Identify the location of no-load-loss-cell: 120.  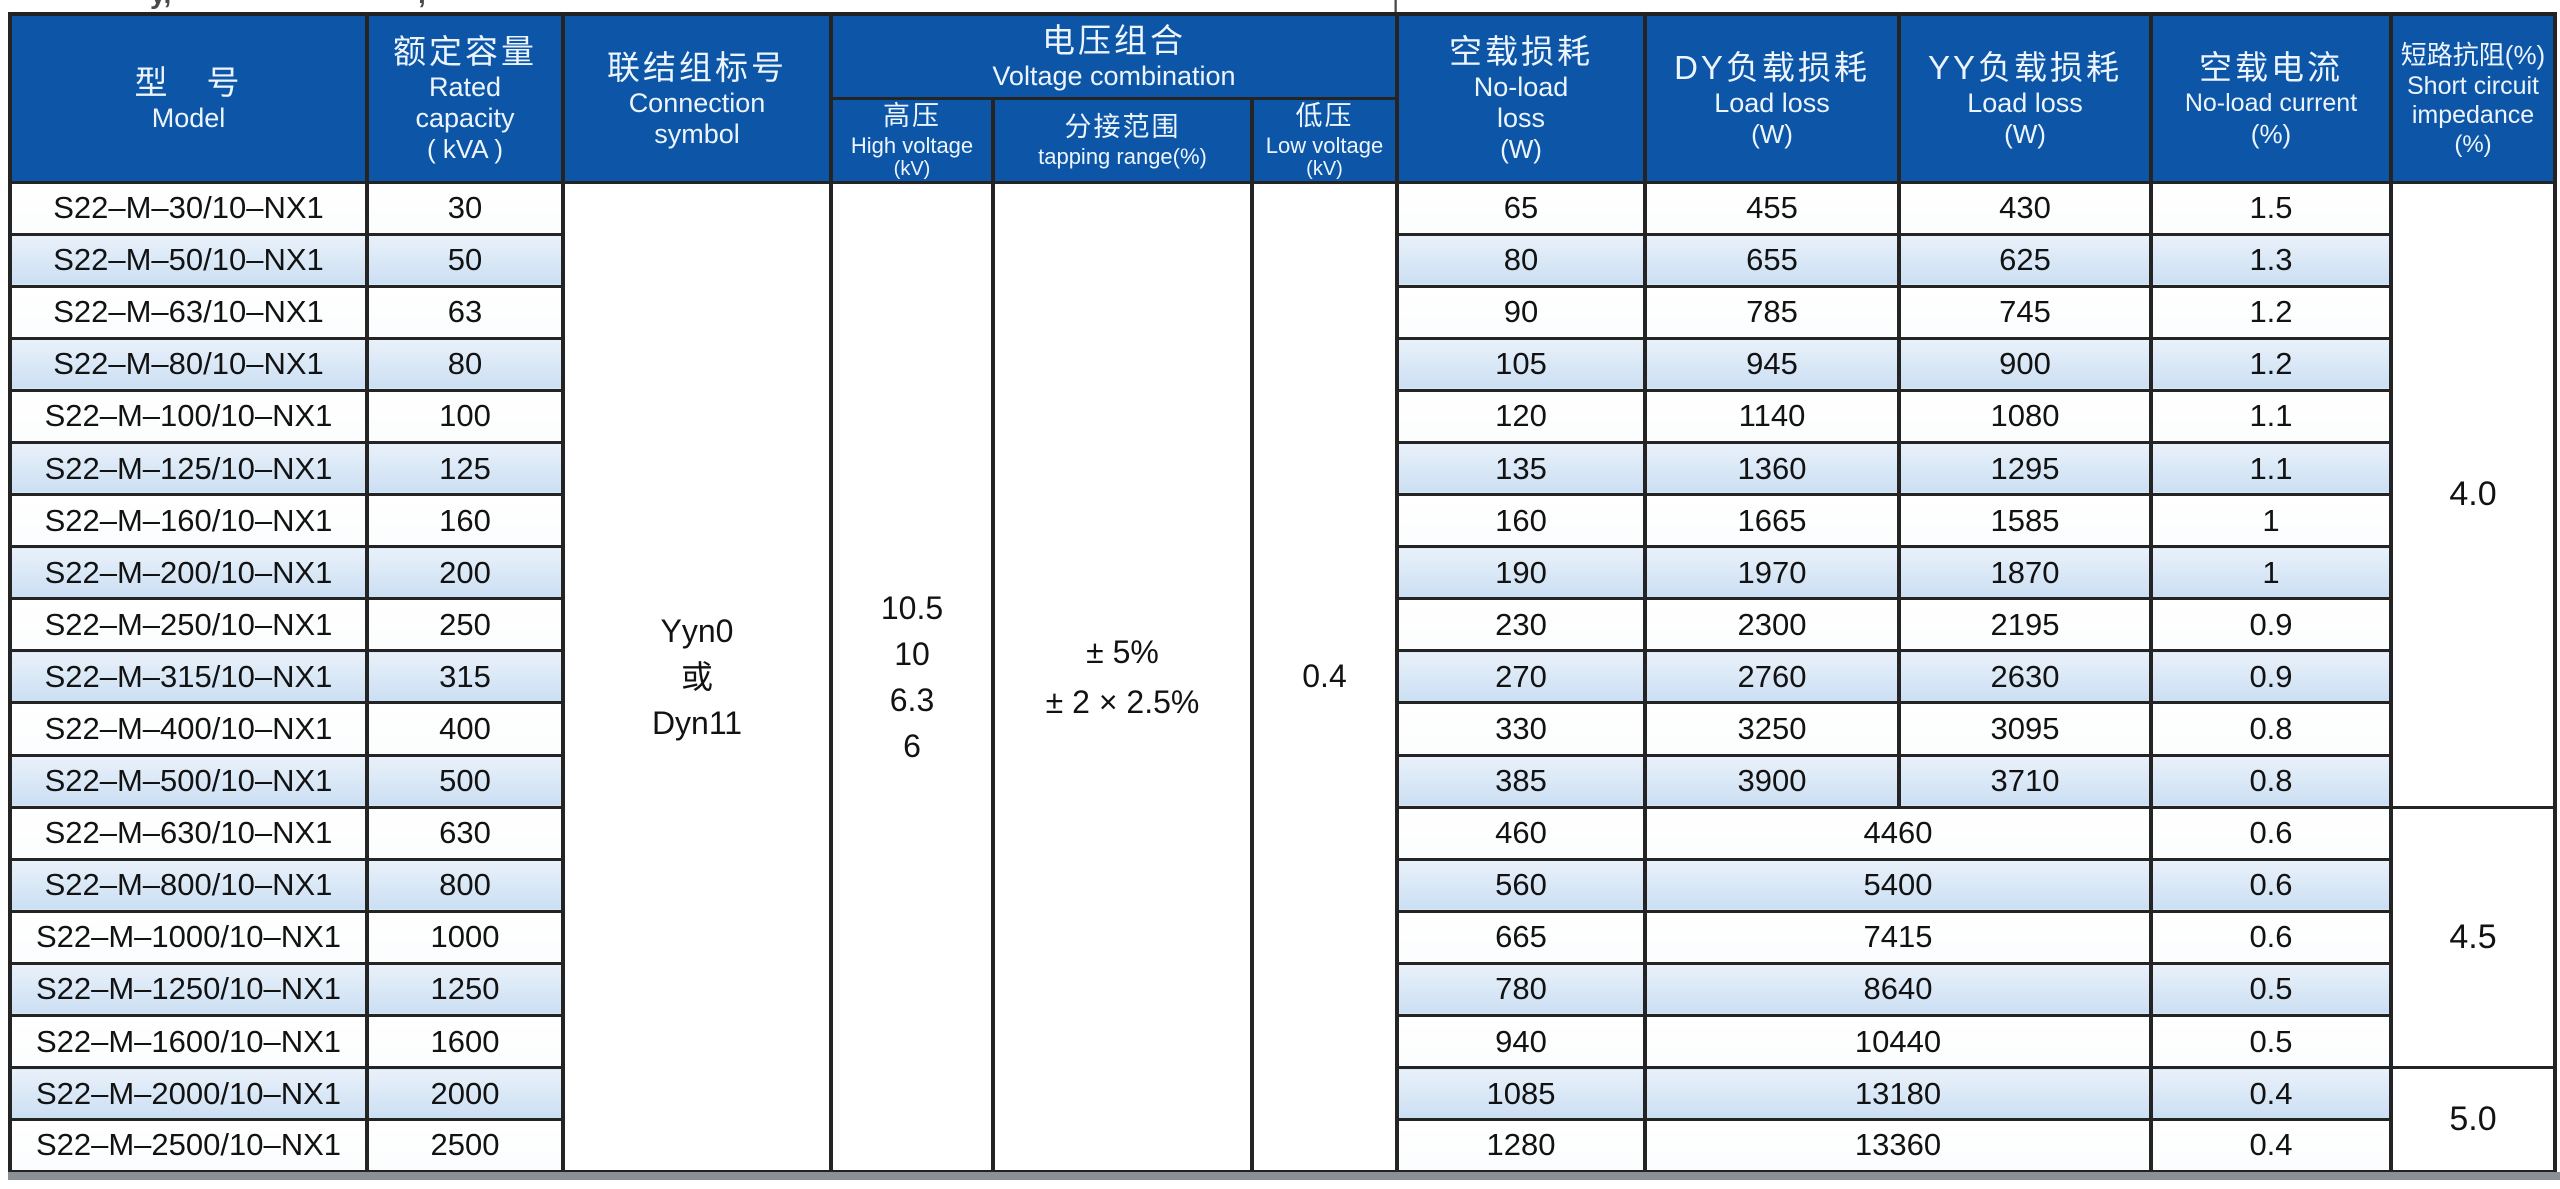
(1521, 416).